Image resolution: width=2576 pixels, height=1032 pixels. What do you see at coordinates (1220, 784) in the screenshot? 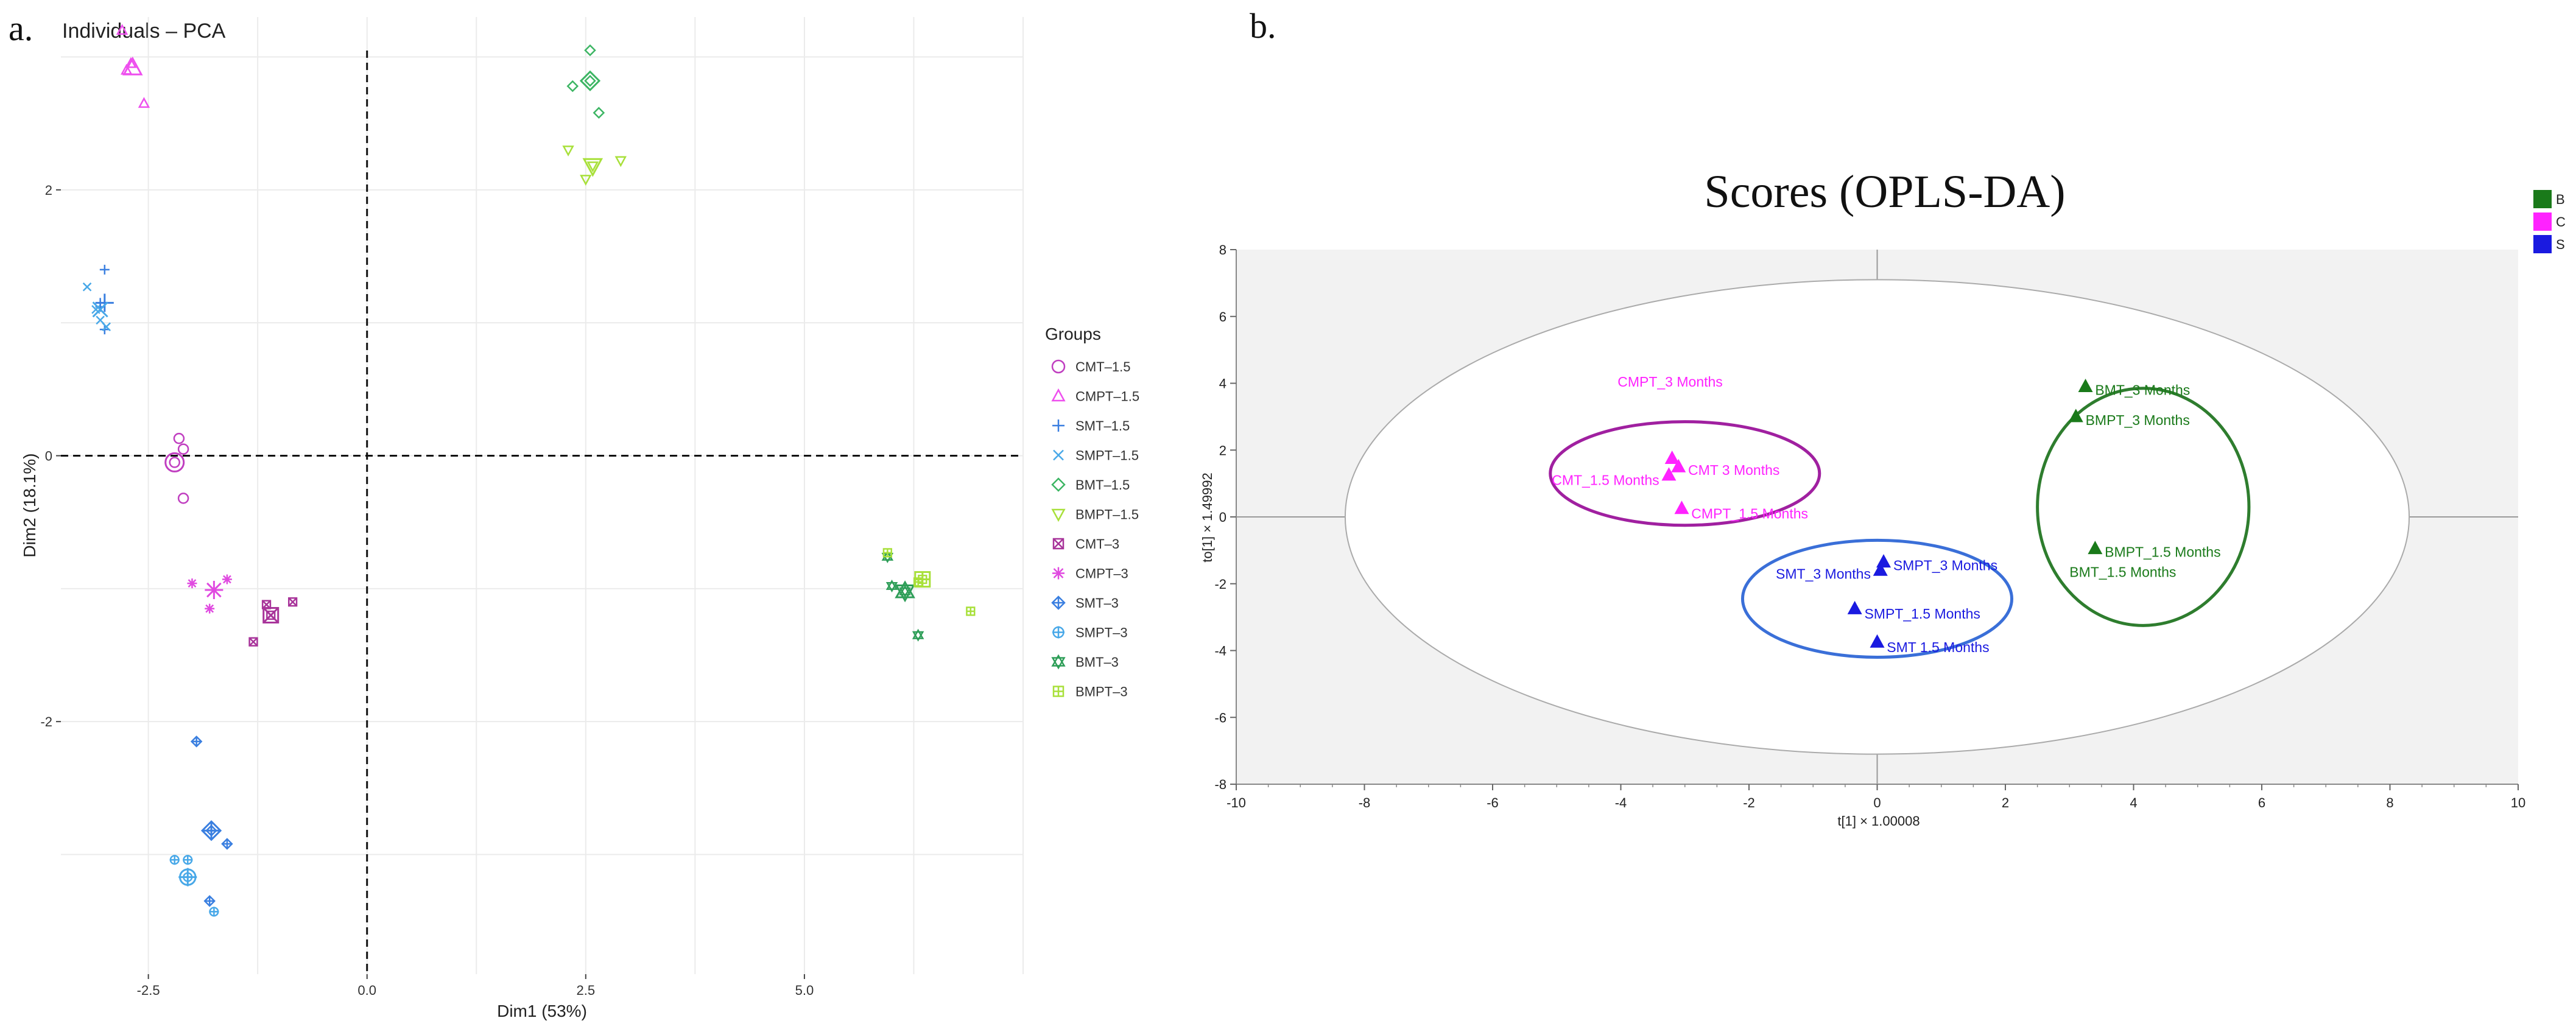
I see `opls-ytick-label-8: -8` at bounding box center [1220, 784].